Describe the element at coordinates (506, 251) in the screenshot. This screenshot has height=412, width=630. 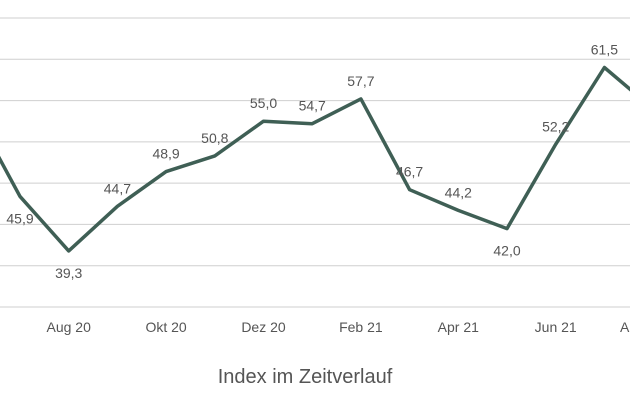
I see `data-label: 42,0` at that location.